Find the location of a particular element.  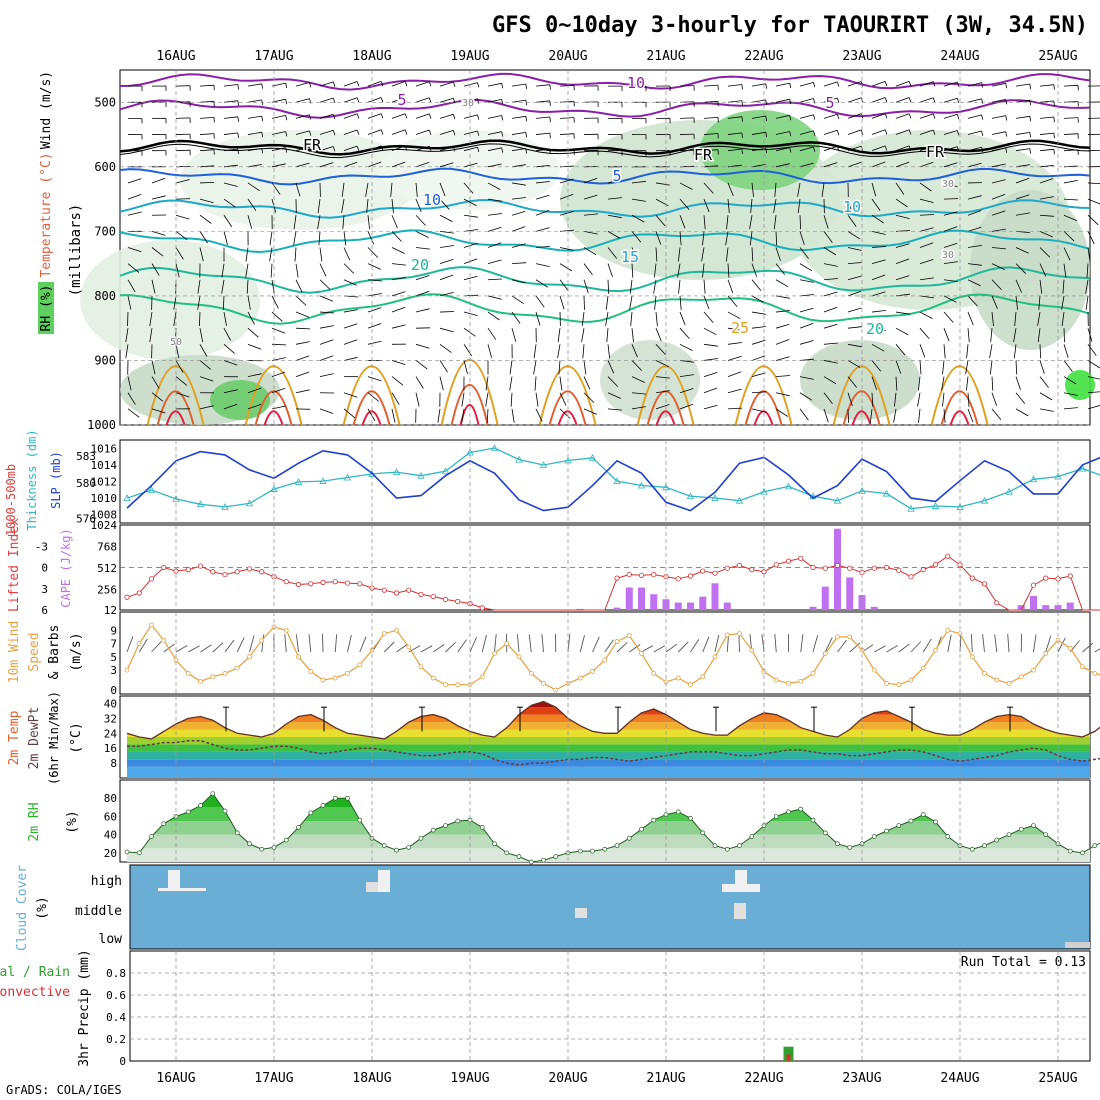

precip-legend-total: Total / Rain is located at coordinates (35, 972).